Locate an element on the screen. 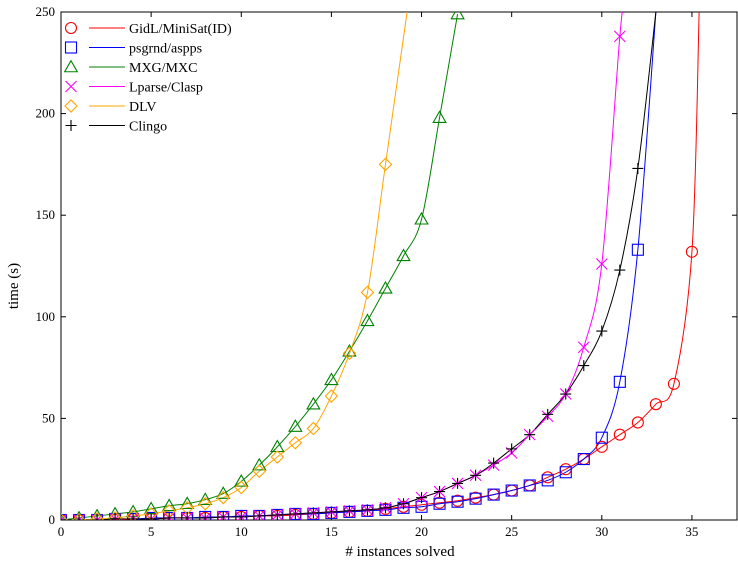  legend-item: psgrnd/aspps is located at coordinates (133, 49).